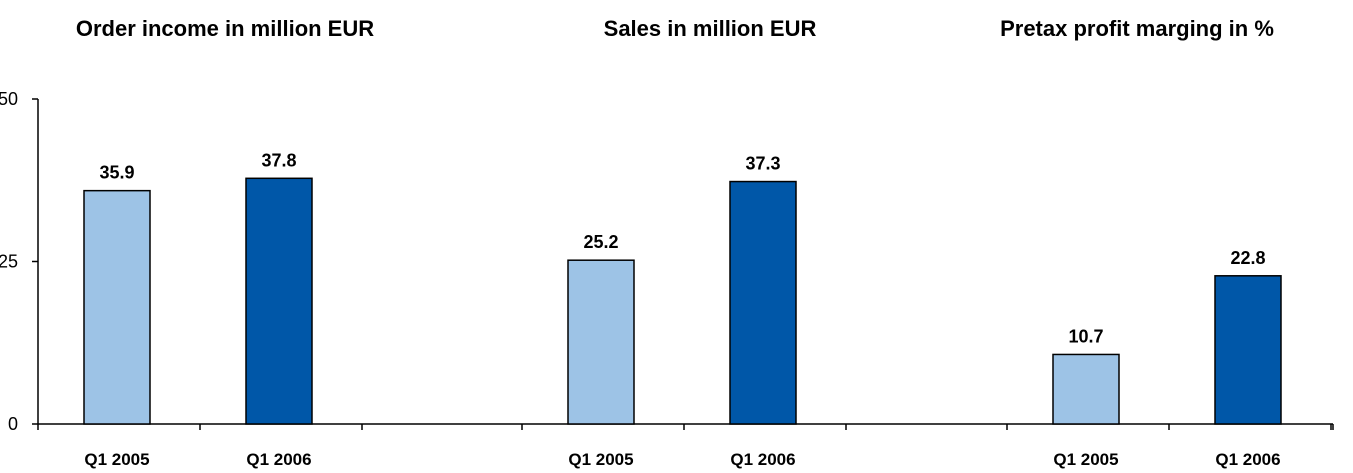 This screenshot has width=1353, height=473. Describe the element at coordinates (116, 459) in the screenshot. I see `category-label-1-q1-2005: Q1 2005` at that location.